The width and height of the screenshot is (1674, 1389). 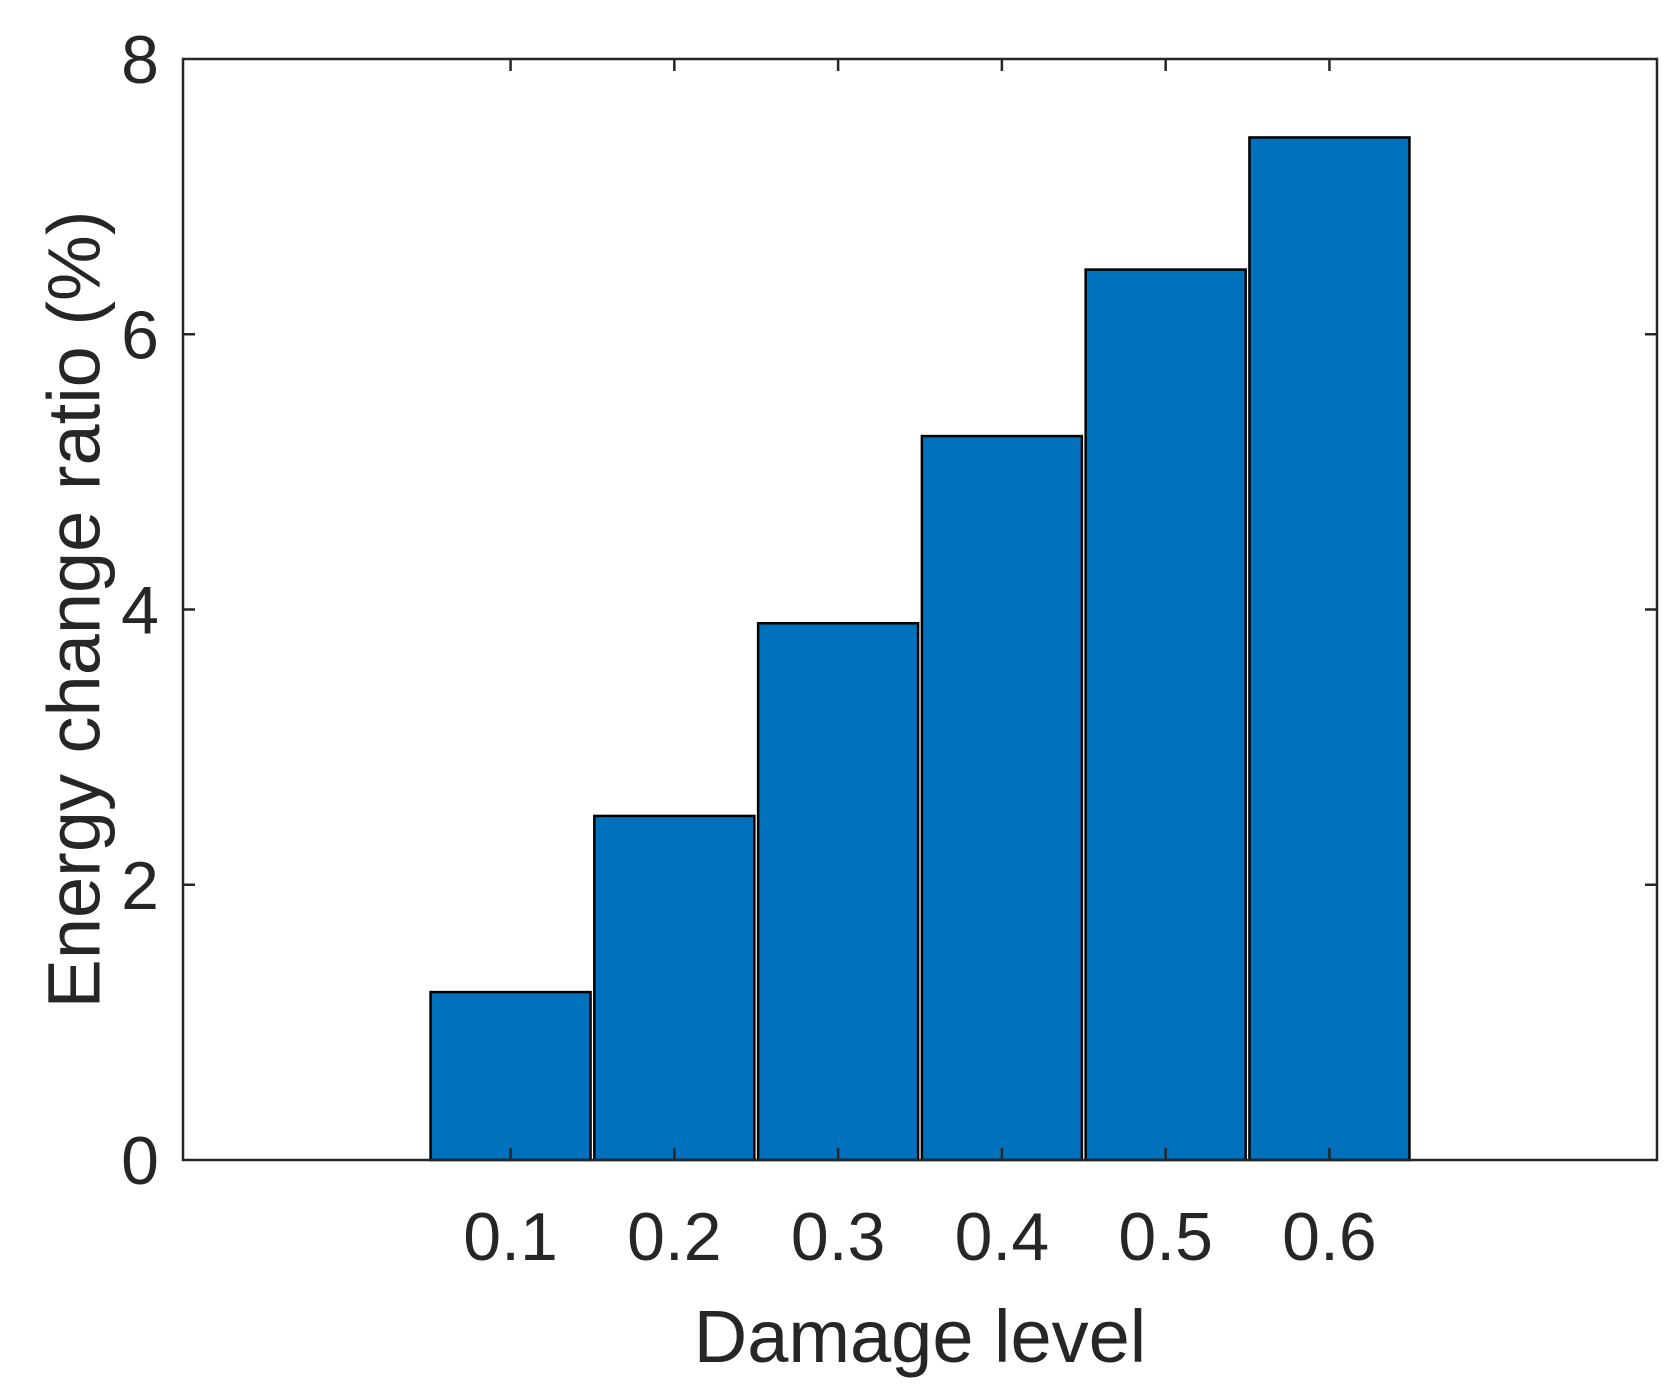 I want to click on y-tick-label: 2, so click(x=140, y=886).